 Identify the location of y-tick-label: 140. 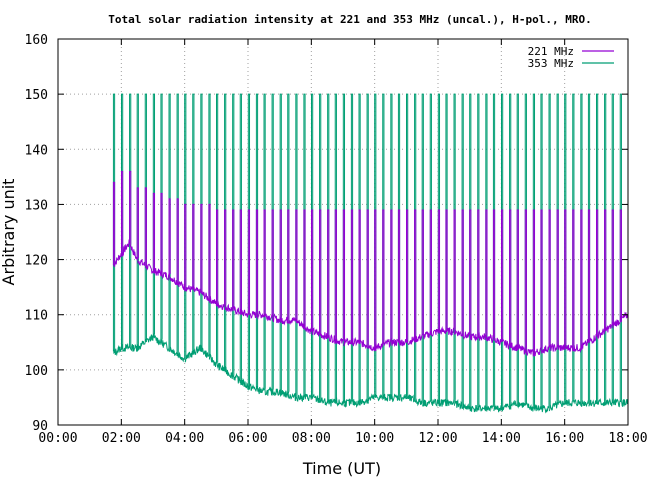
(36, 150).